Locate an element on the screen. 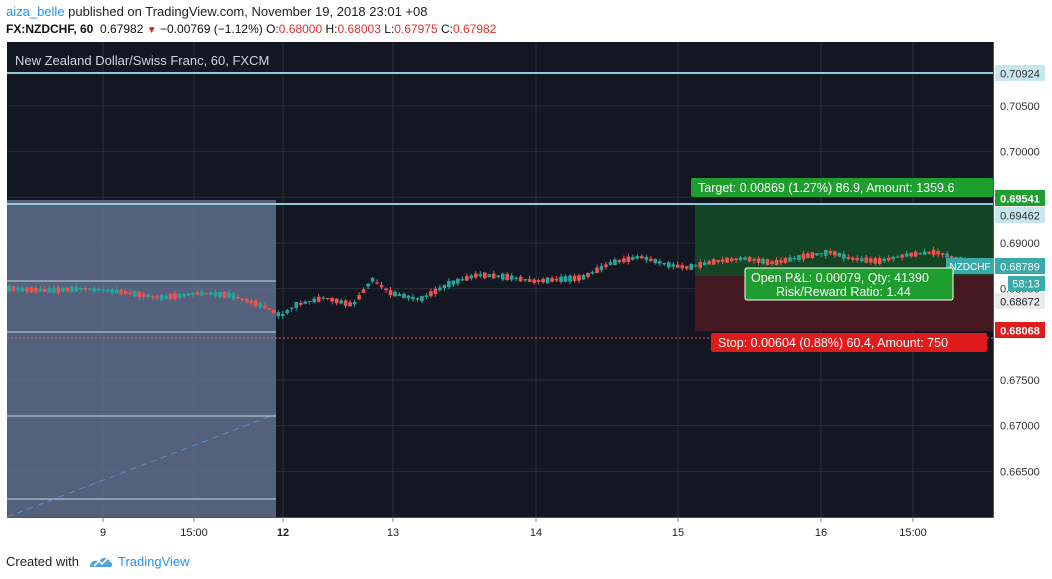  price-tag-stop: 0.68068 is located at coordinates (1020, 330).